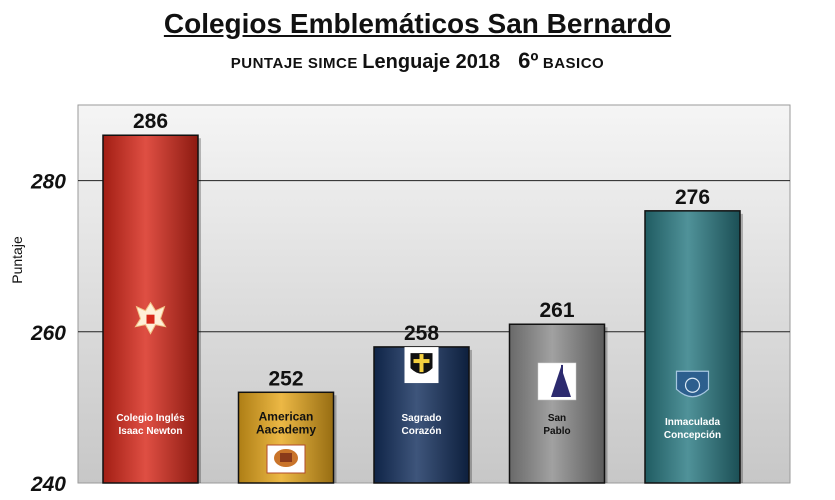  Describe the element at coordinates (421, 418) in the screenshot. I see `category-label-line: Sagrado` at that location.